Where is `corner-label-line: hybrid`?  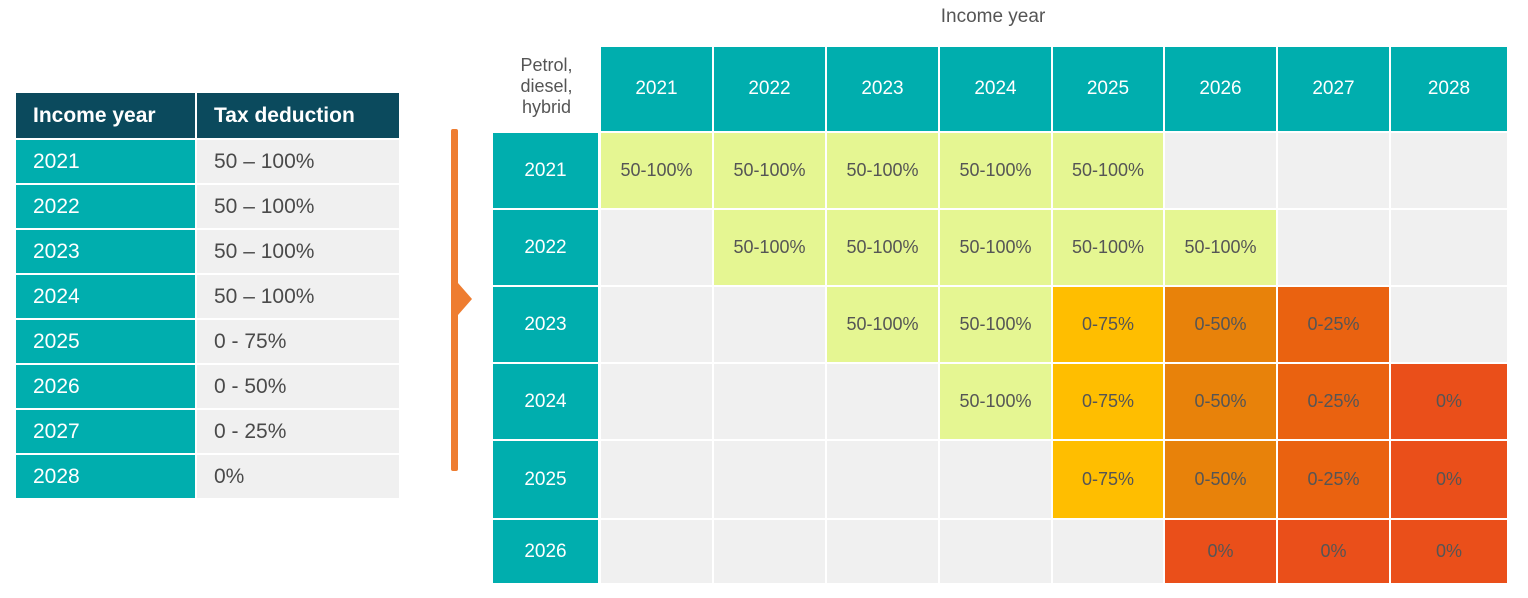 corner-label-line: hybrid is located at coordinates (546, 107).